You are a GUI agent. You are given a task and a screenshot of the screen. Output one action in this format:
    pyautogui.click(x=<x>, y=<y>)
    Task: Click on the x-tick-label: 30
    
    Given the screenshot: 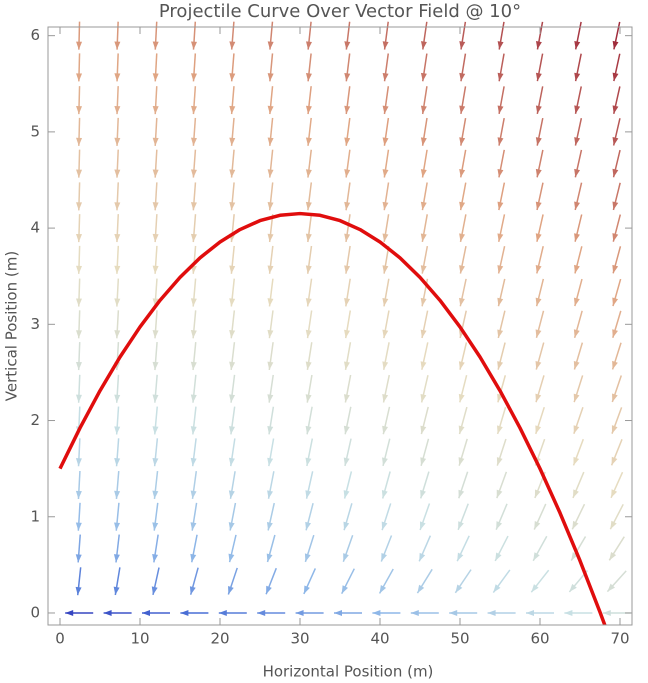 What is the action you would take?
    pyautogui.click(x=299, y=639)
    